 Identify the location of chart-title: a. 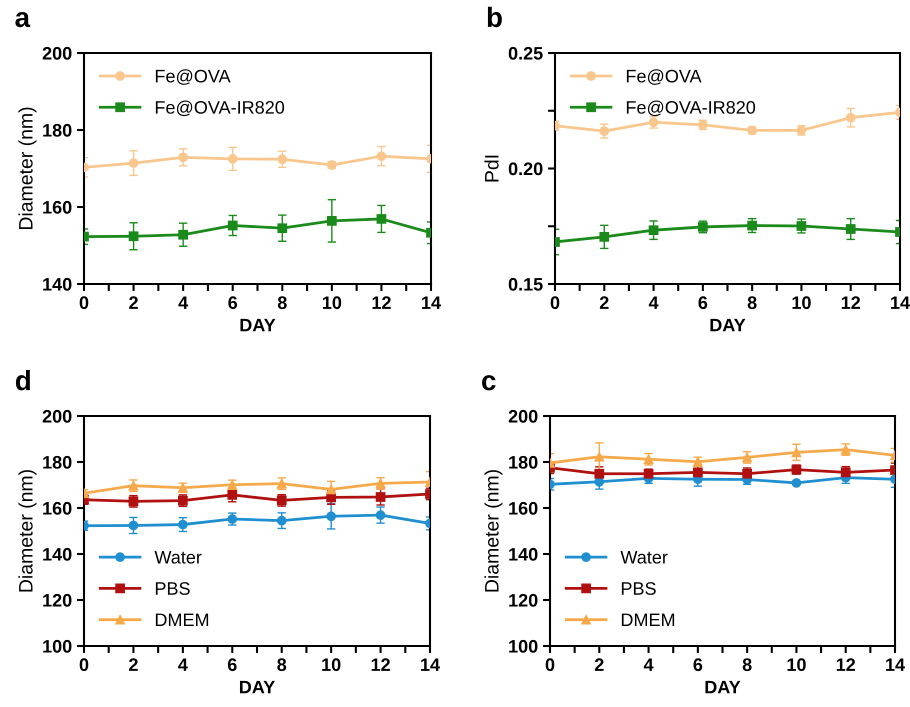
(22, 20).